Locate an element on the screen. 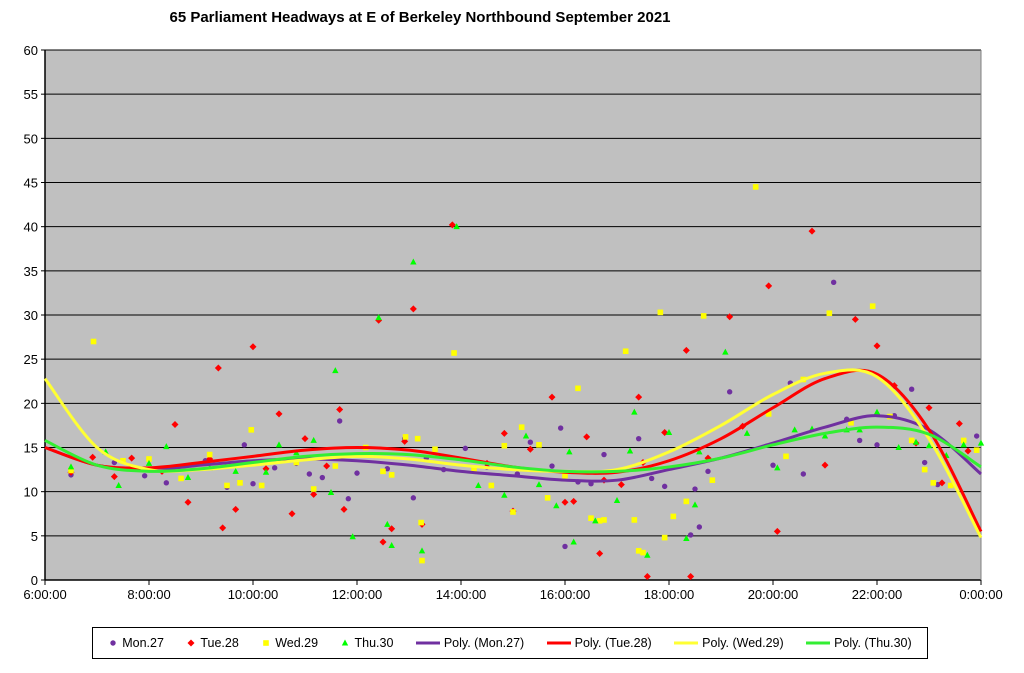 Image resolution: width=1024 pixels, height=673 pixels. x-tick-label: 22:00:00 is located at coordinates (877, 594).